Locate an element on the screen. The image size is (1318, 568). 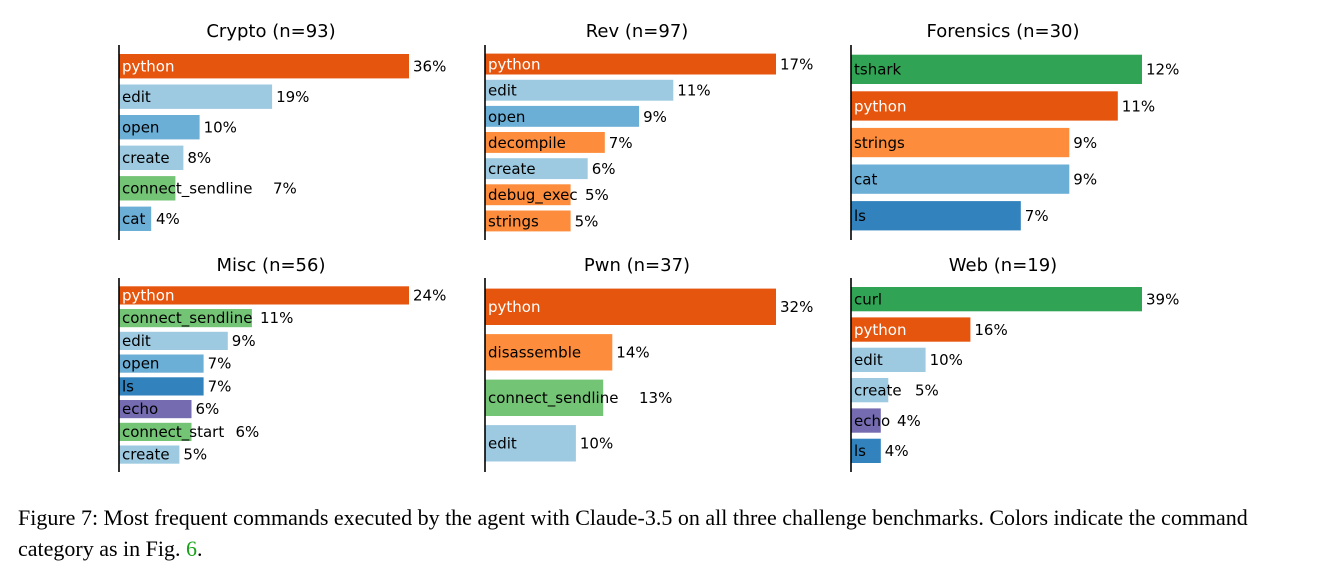
bar-cat is located at coordinates (135, 218).